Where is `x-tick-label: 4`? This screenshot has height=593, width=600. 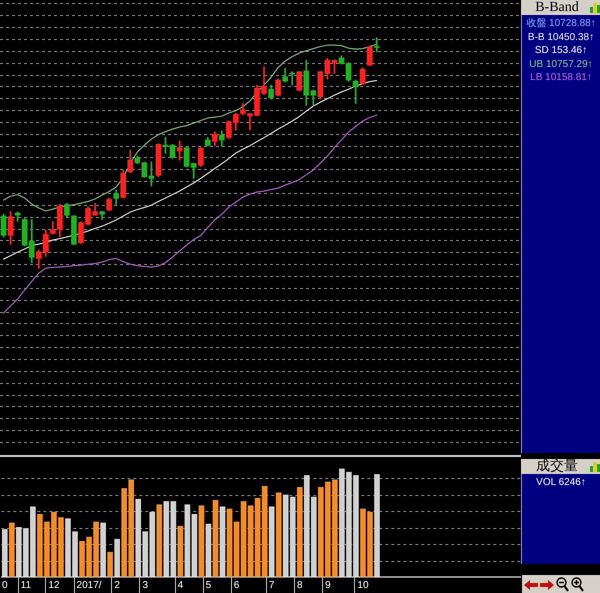
x-tick-label: 4 is located at coordinates (181, 585).